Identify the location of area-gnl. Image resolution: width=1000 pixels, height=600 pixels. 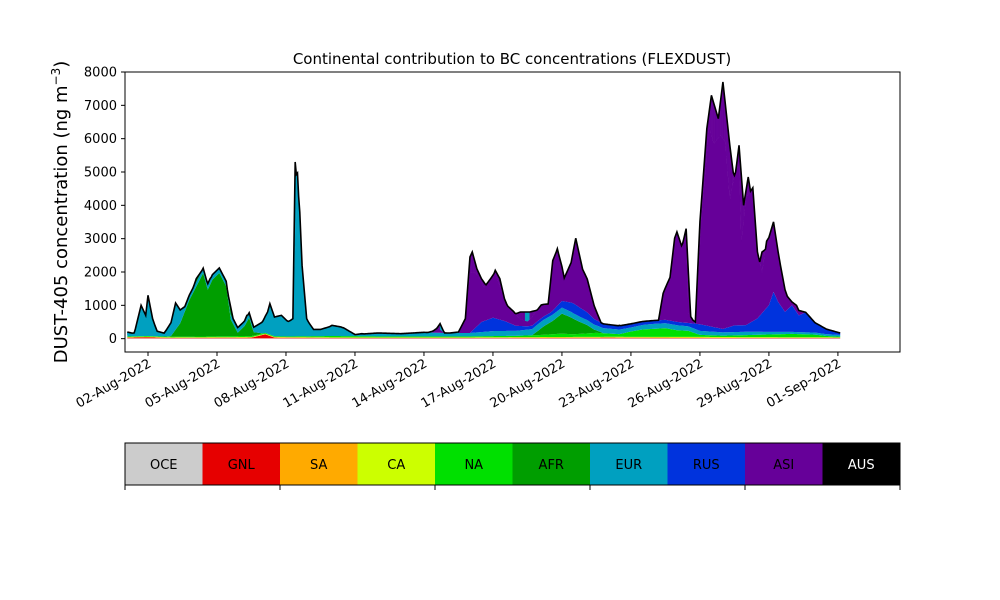
(484, 336).